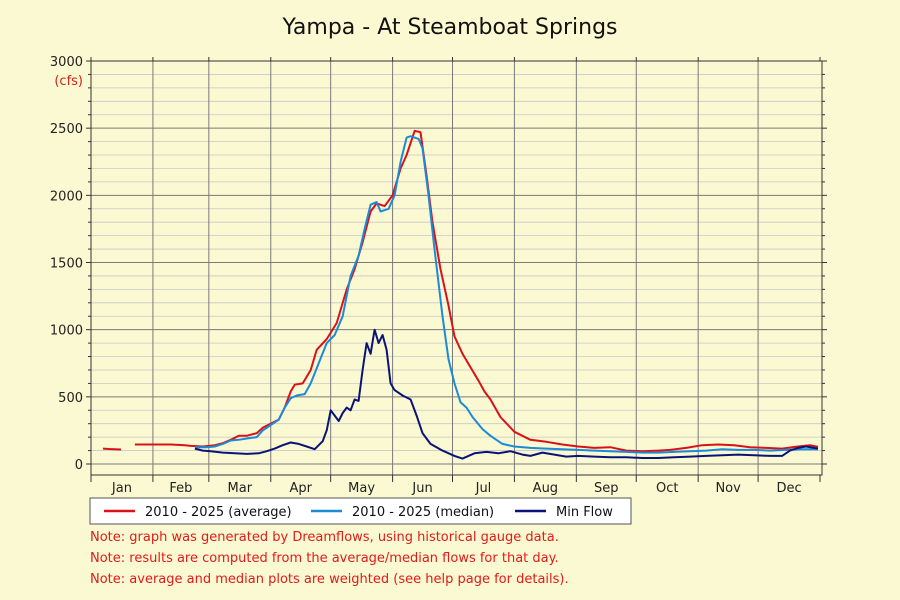 The height and width of the screenshot is (600, 900). Describe the element at coordinates (423, 512) in the screenshot. I see `legend-label-median: 2010 - 2025 (median)` at that location.